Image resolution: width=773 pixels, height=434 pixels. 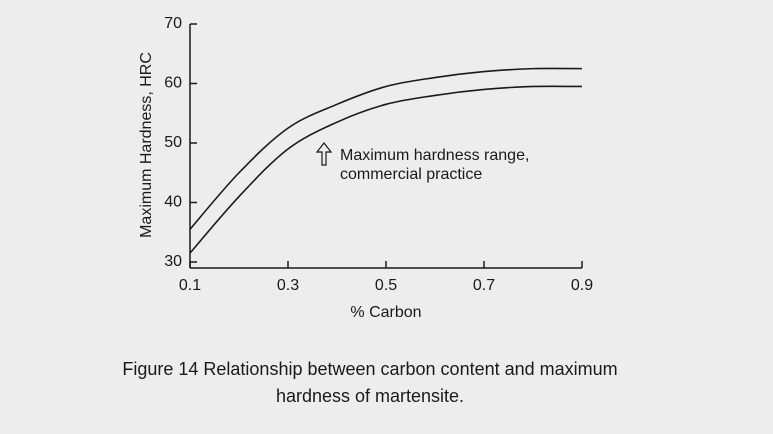 What do you see at coordinates (173, 23) in the screenshot?
I see `y-tick-label: 70` at bounding box center [173, 23].